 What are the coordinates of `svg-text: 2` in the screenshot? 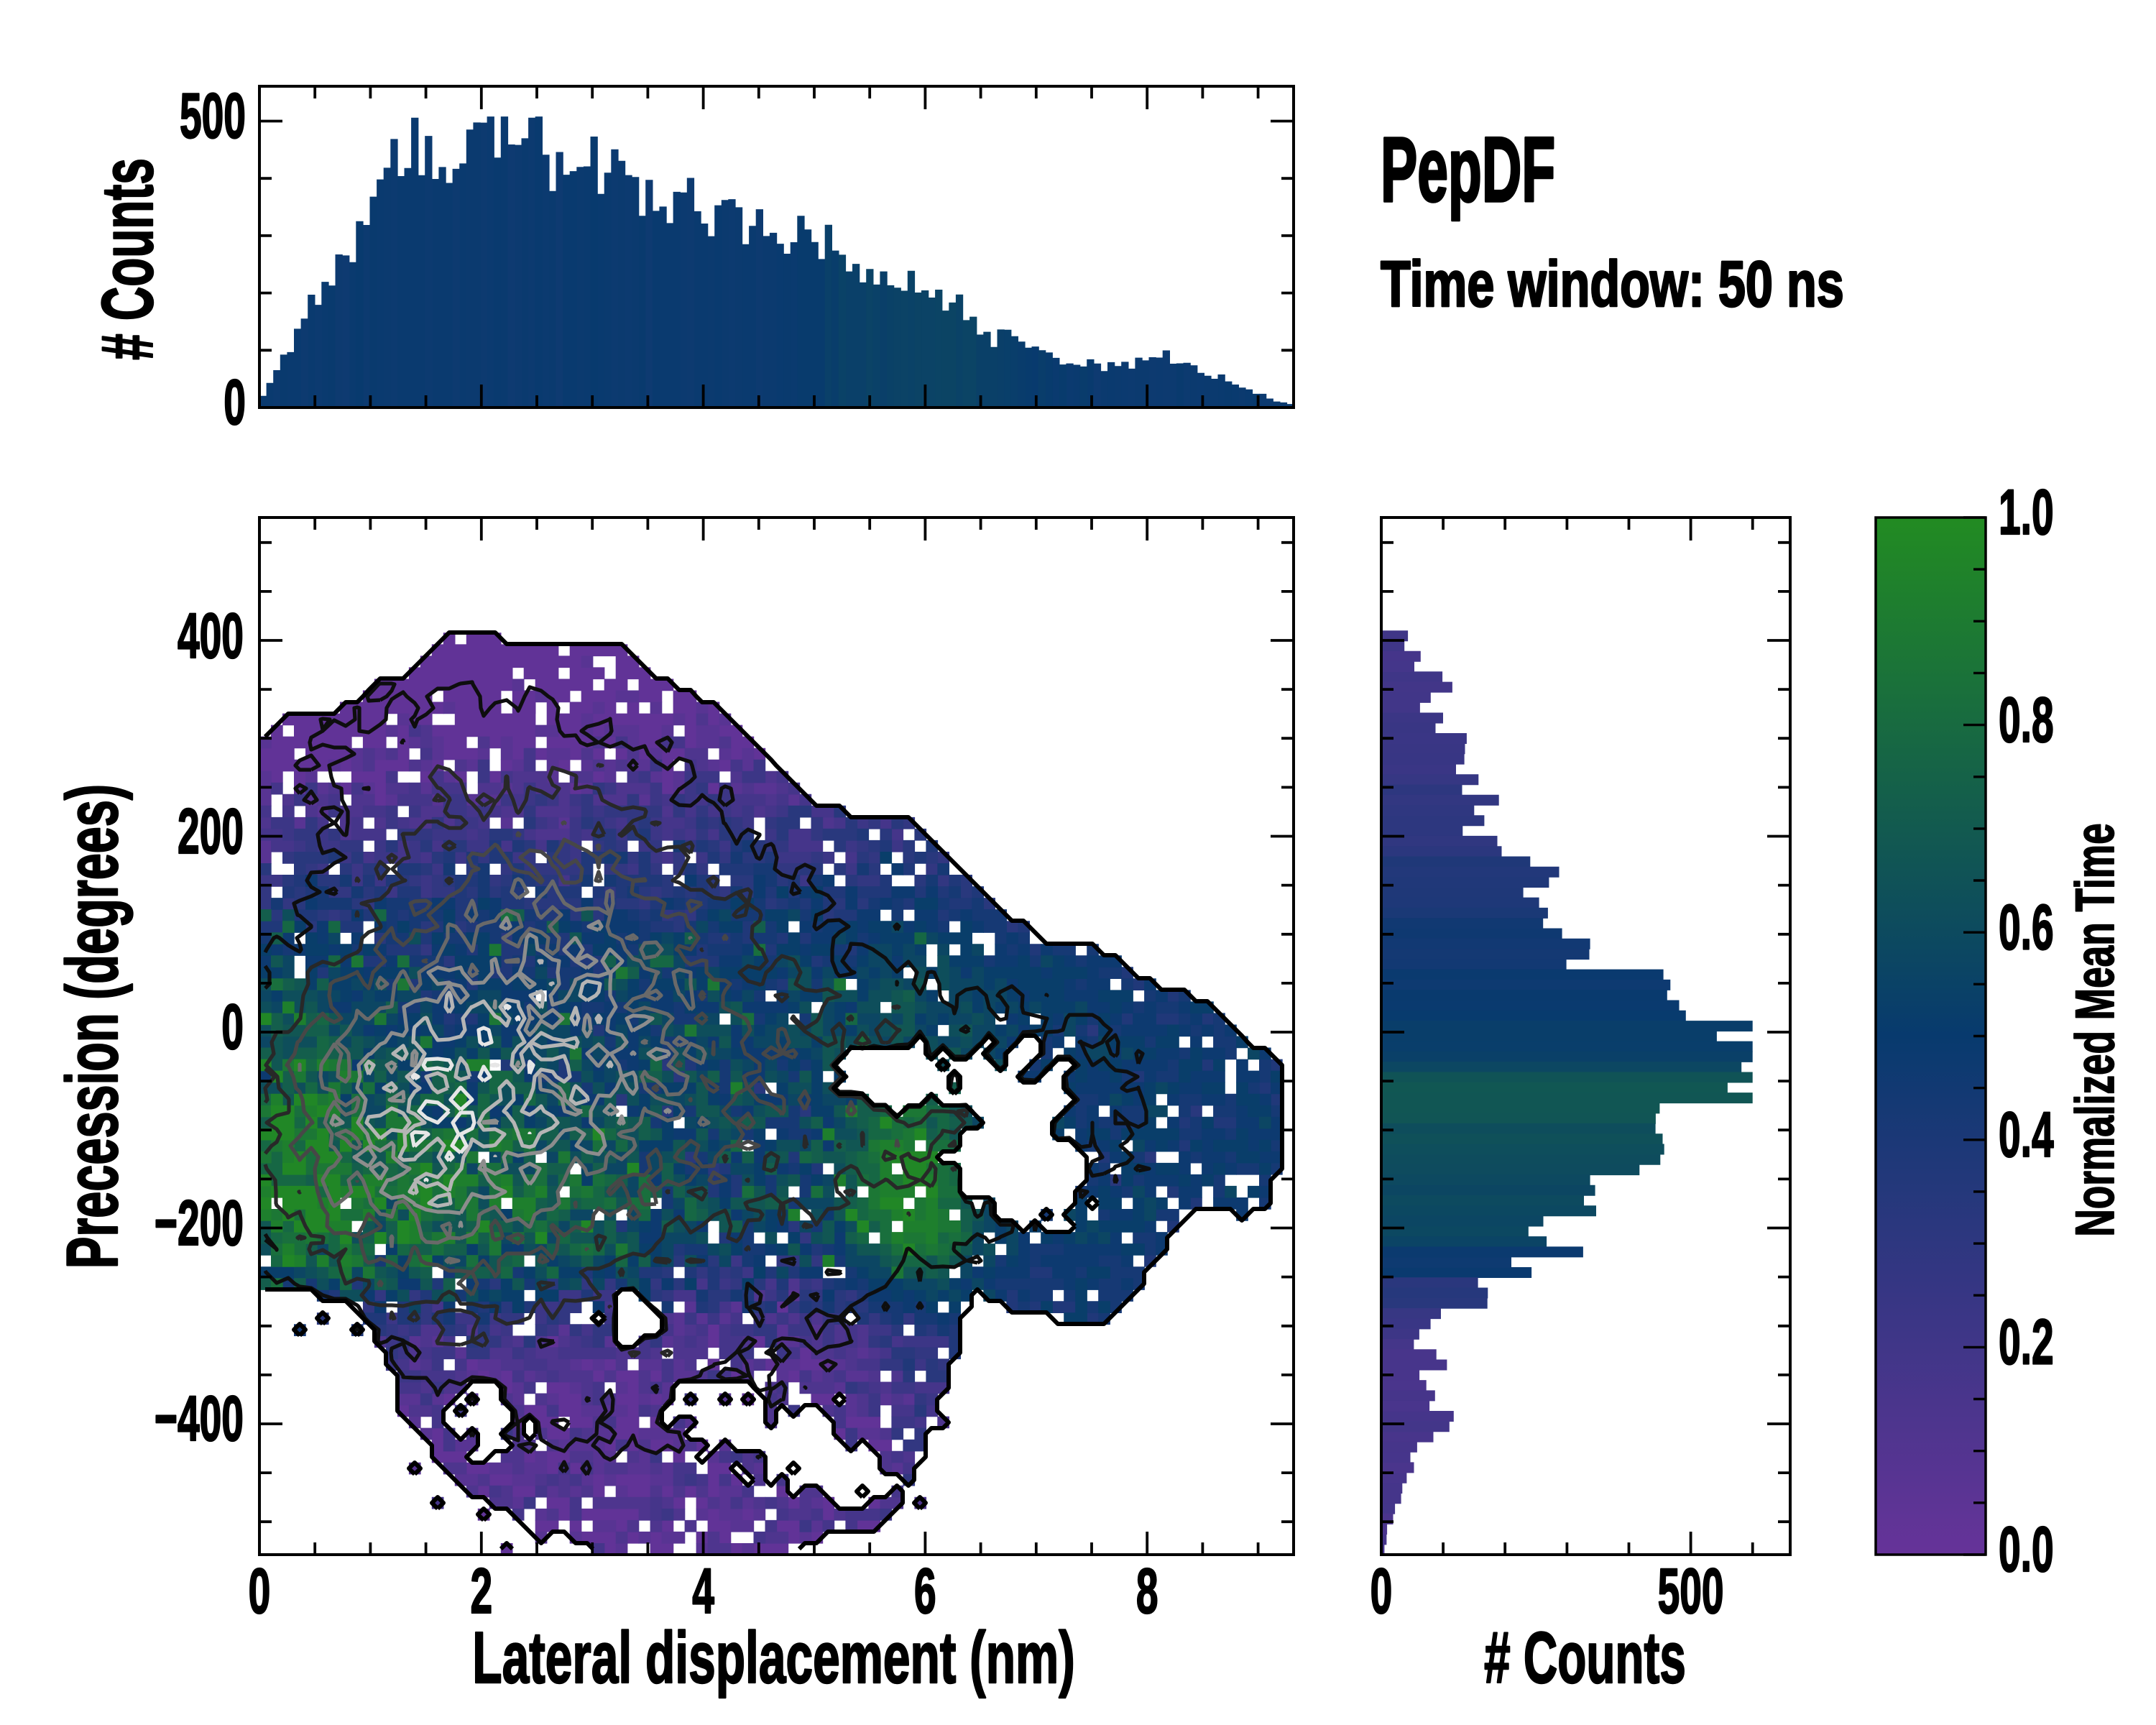 It's located at (481, 1591).